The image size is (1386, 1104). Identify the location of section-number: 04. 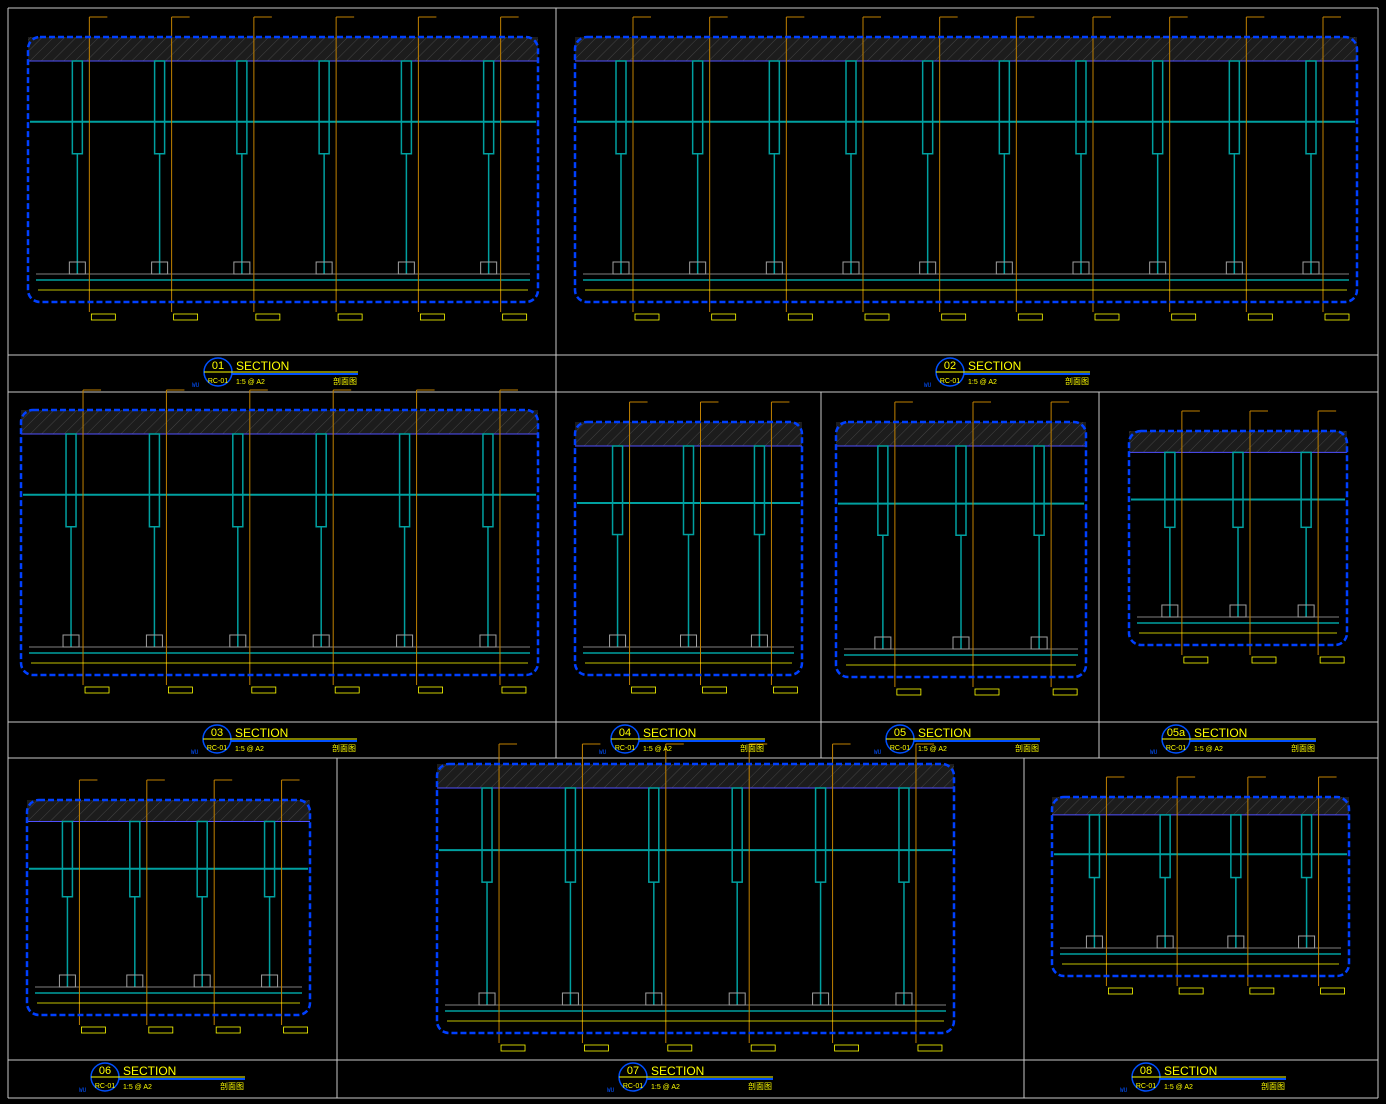
(625, 733).